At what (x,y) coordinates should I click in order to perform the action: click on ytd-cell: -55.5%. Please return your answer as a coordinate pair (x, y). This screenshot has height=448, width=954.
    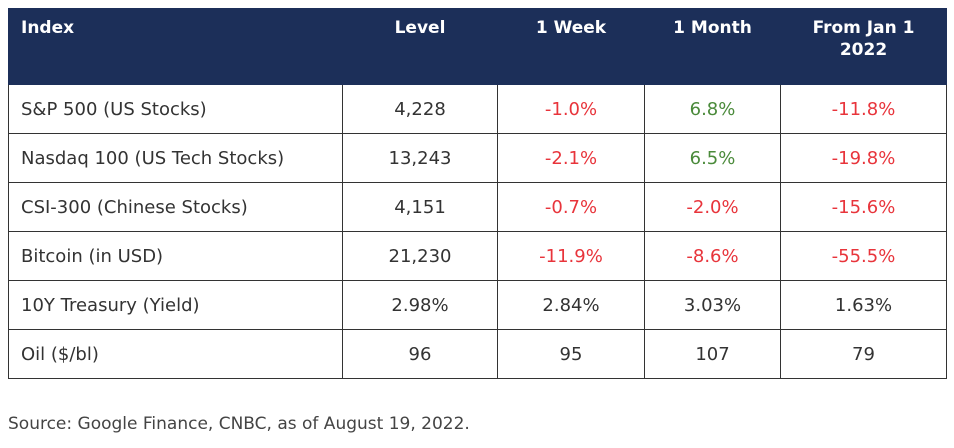
    Looking at the image, I should click on (863, 256).